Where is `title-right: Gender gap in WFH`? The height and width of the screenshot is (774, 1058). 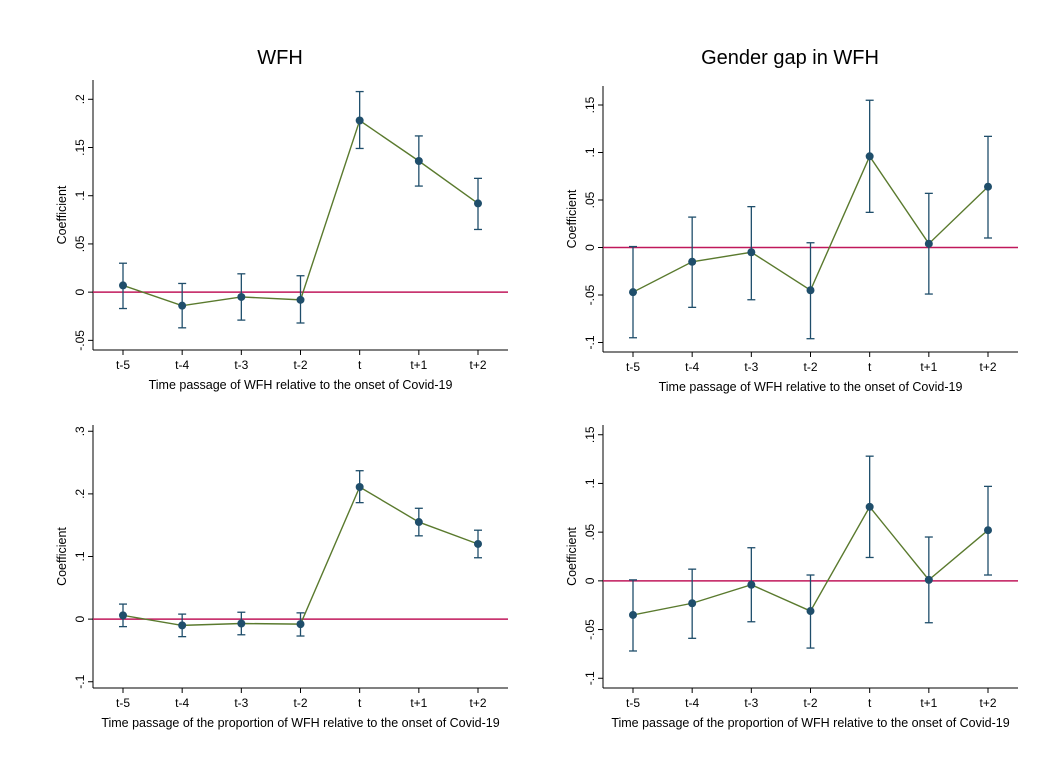 title-right: Gender gap in WFH is located at coordinates (790, 58).